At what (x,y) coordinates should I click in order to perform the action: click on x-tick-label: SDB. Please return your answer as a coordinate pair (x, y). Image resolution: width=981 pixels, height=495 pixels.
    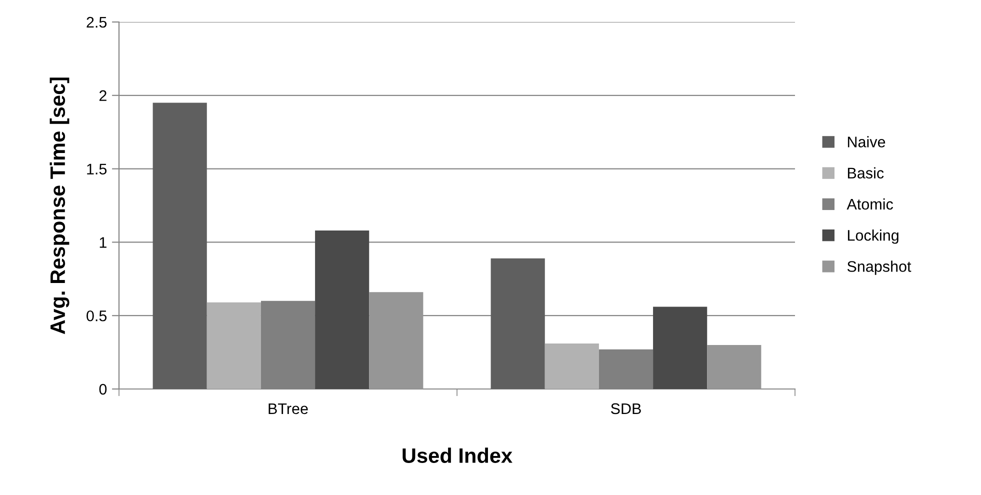
    Looking at the image, I should click on (625, 408).